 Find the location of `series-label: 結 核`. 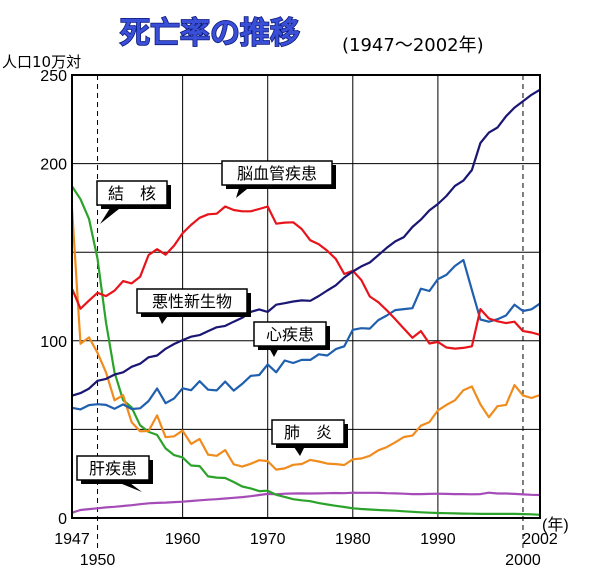

series-label: 結 核 is located at coordinates (133, 202).